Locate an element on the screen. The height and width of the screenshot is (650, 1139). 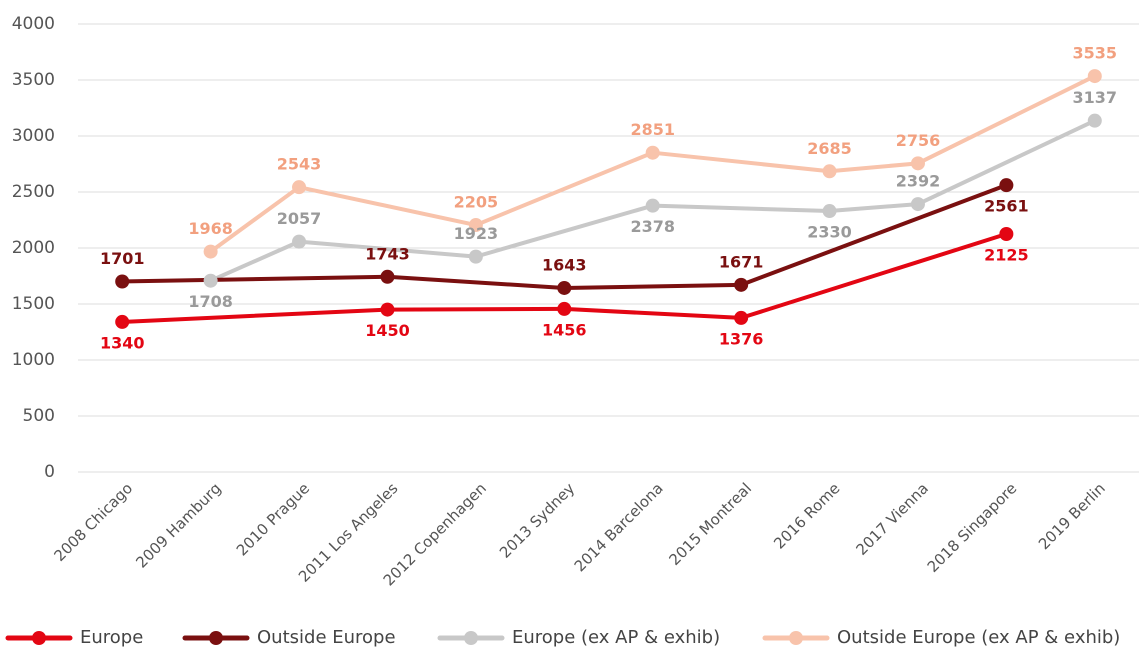
data-label: 1340 is located at coordinates (122, 342).